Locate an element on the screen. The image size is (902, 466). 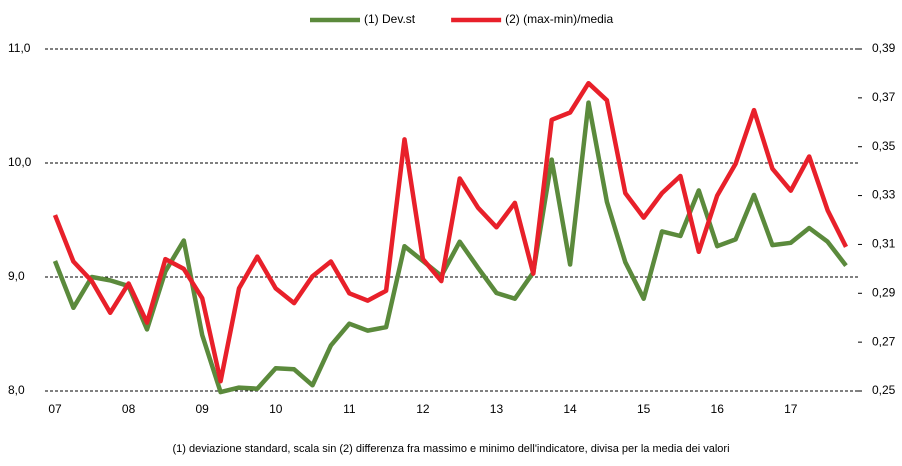
x-tick-label: 08 is located at coordinates (129, 409).